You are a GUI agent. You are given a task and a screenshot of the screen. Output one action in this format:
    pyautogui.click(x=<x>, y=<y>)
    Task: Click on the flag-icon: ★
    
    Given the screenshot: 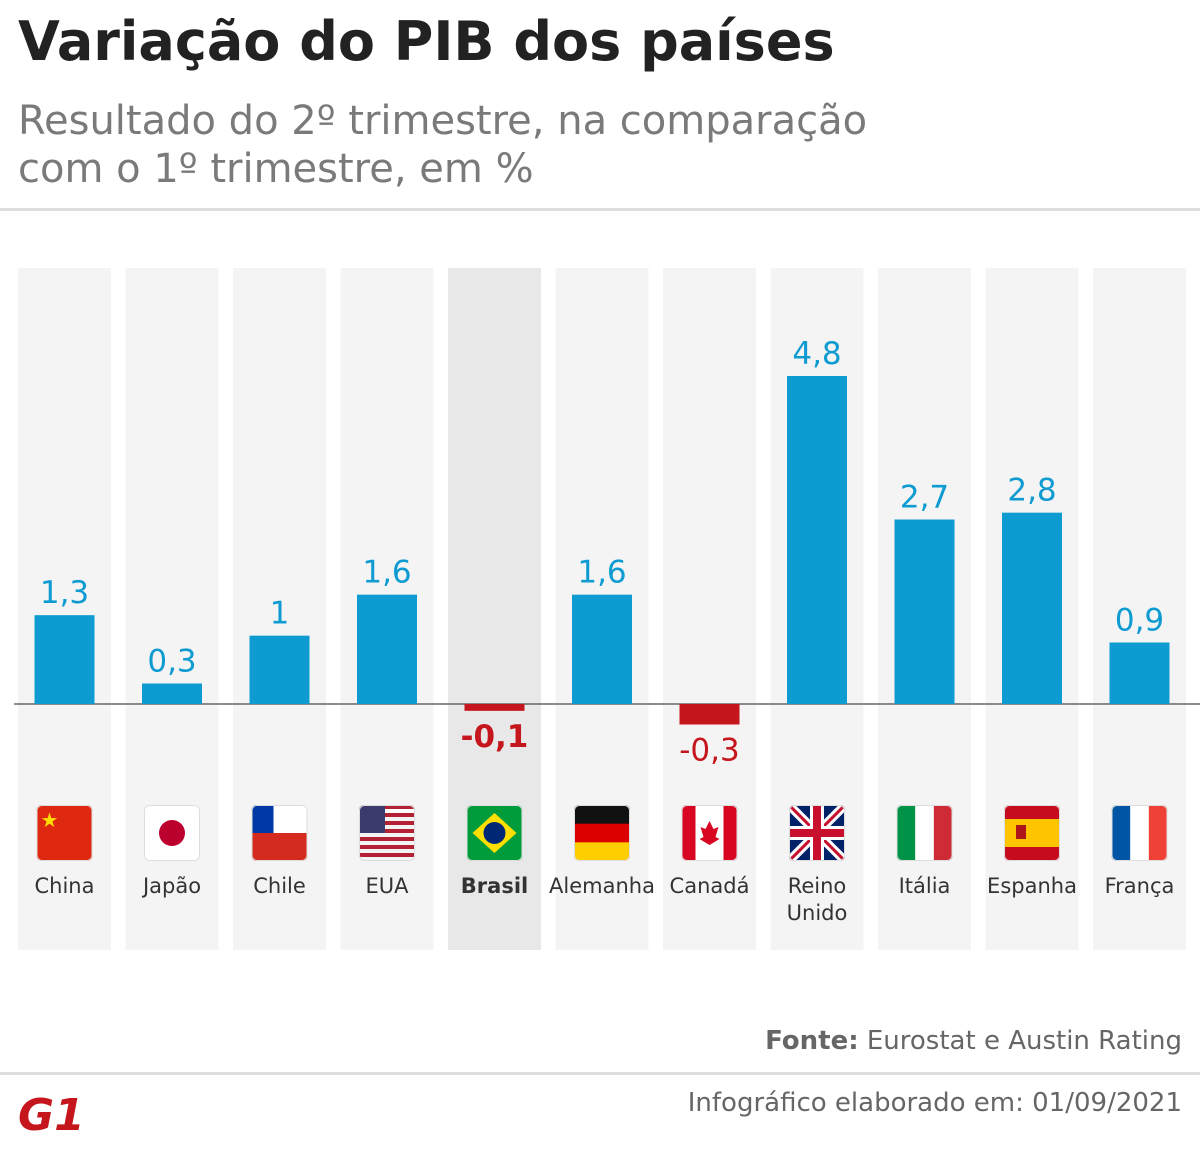 What is the action you would take?
    pyautogui.click(x=64, y=833)
    